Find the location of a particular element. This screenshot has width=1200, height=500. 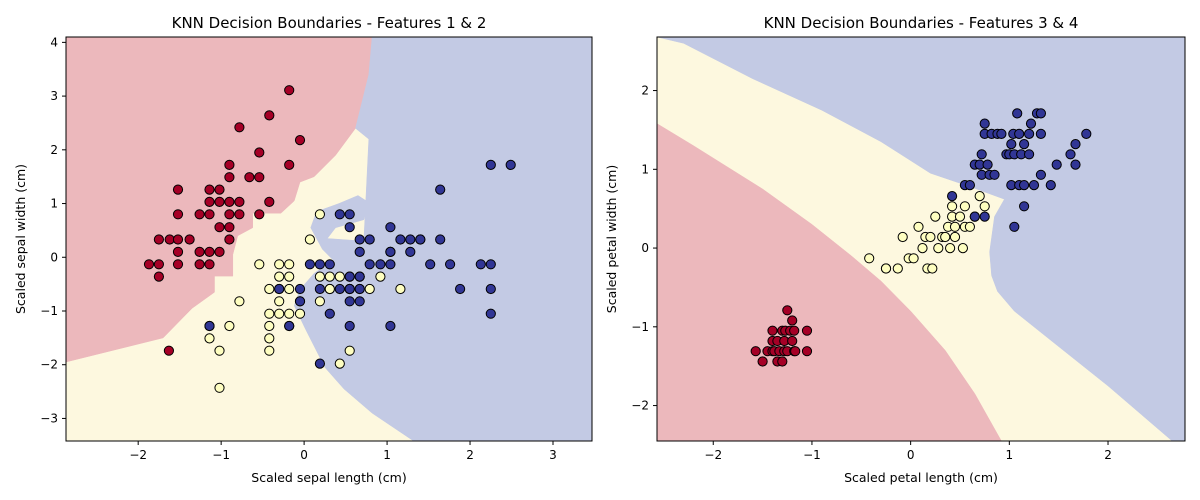

x-axis-ticks: −2 −1 0 1 2 is located at coordinates (908, 451).